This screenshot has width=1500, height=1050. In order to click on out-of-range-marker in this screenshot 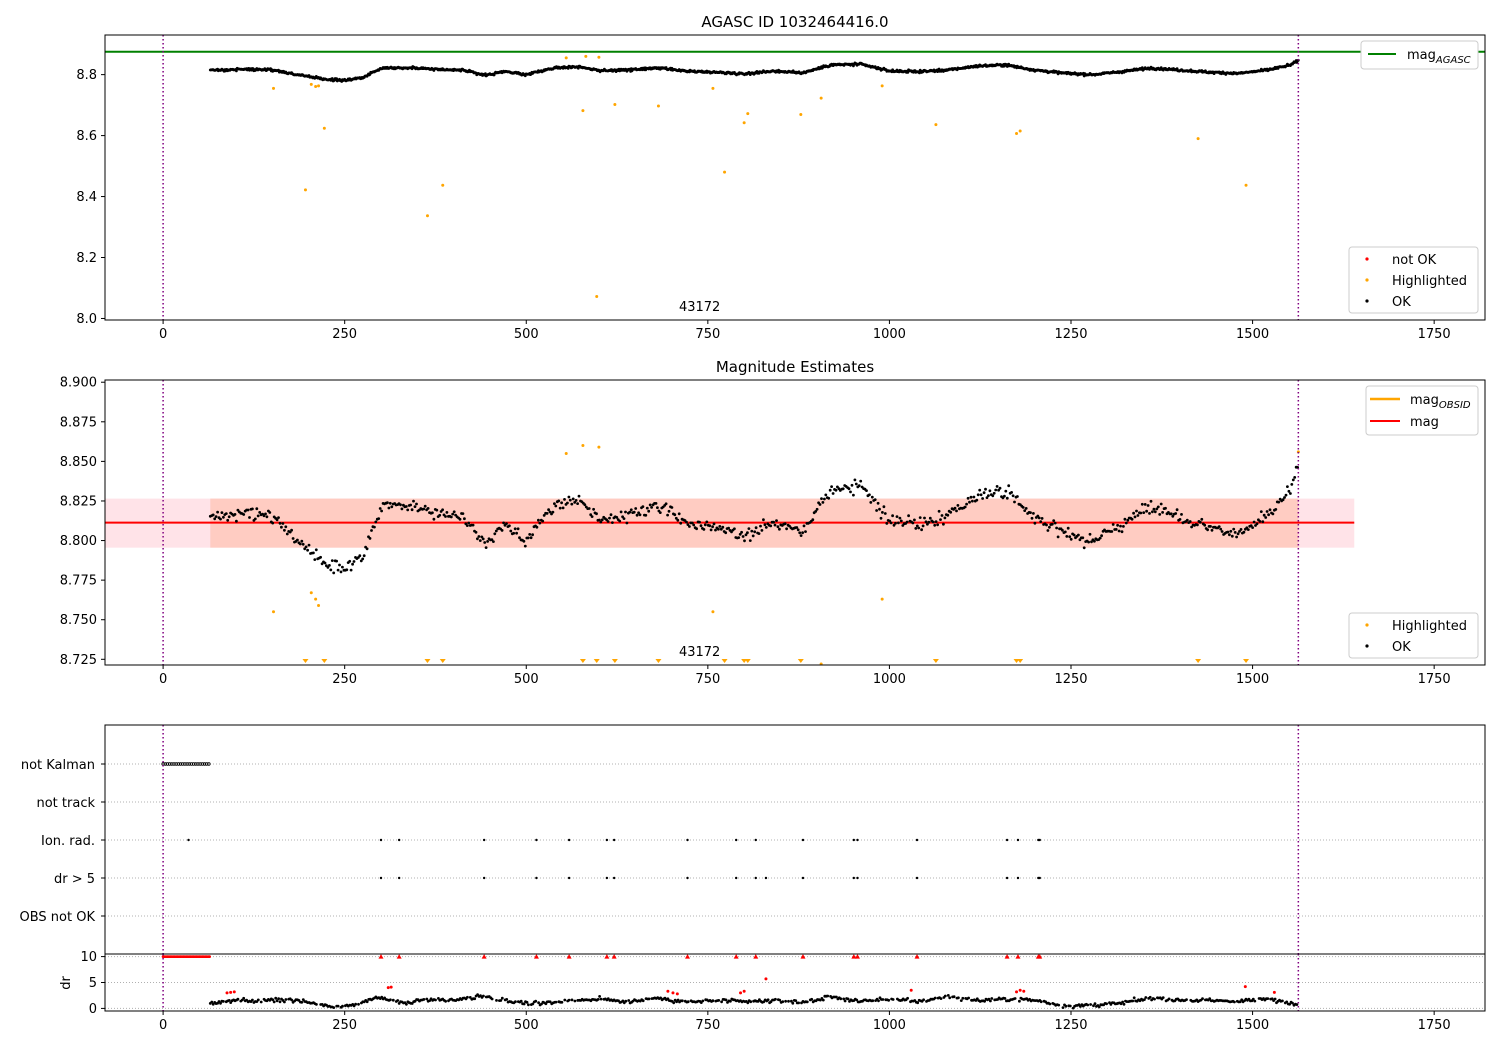, I will do `click(724, 661)`.